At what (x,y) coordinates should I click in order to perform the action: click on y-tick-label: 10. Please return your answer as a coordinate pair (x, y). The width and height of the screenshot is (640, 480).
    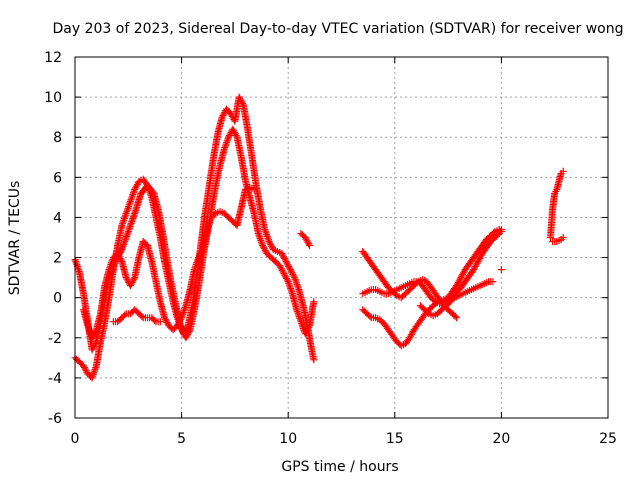
    Looking at the image, I should click on (53, 98).